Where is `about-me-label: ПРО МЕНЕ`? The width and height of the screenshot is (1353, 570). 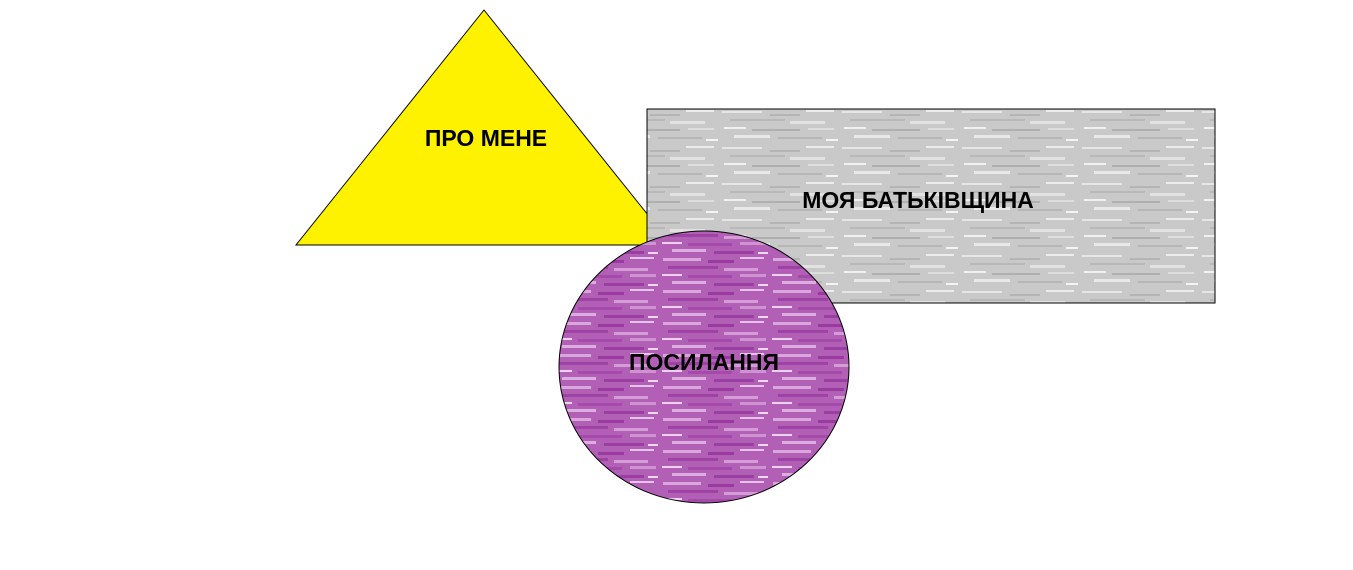
about-me-label: ПРО МЕНЕ is located at coordinates (486, 138).